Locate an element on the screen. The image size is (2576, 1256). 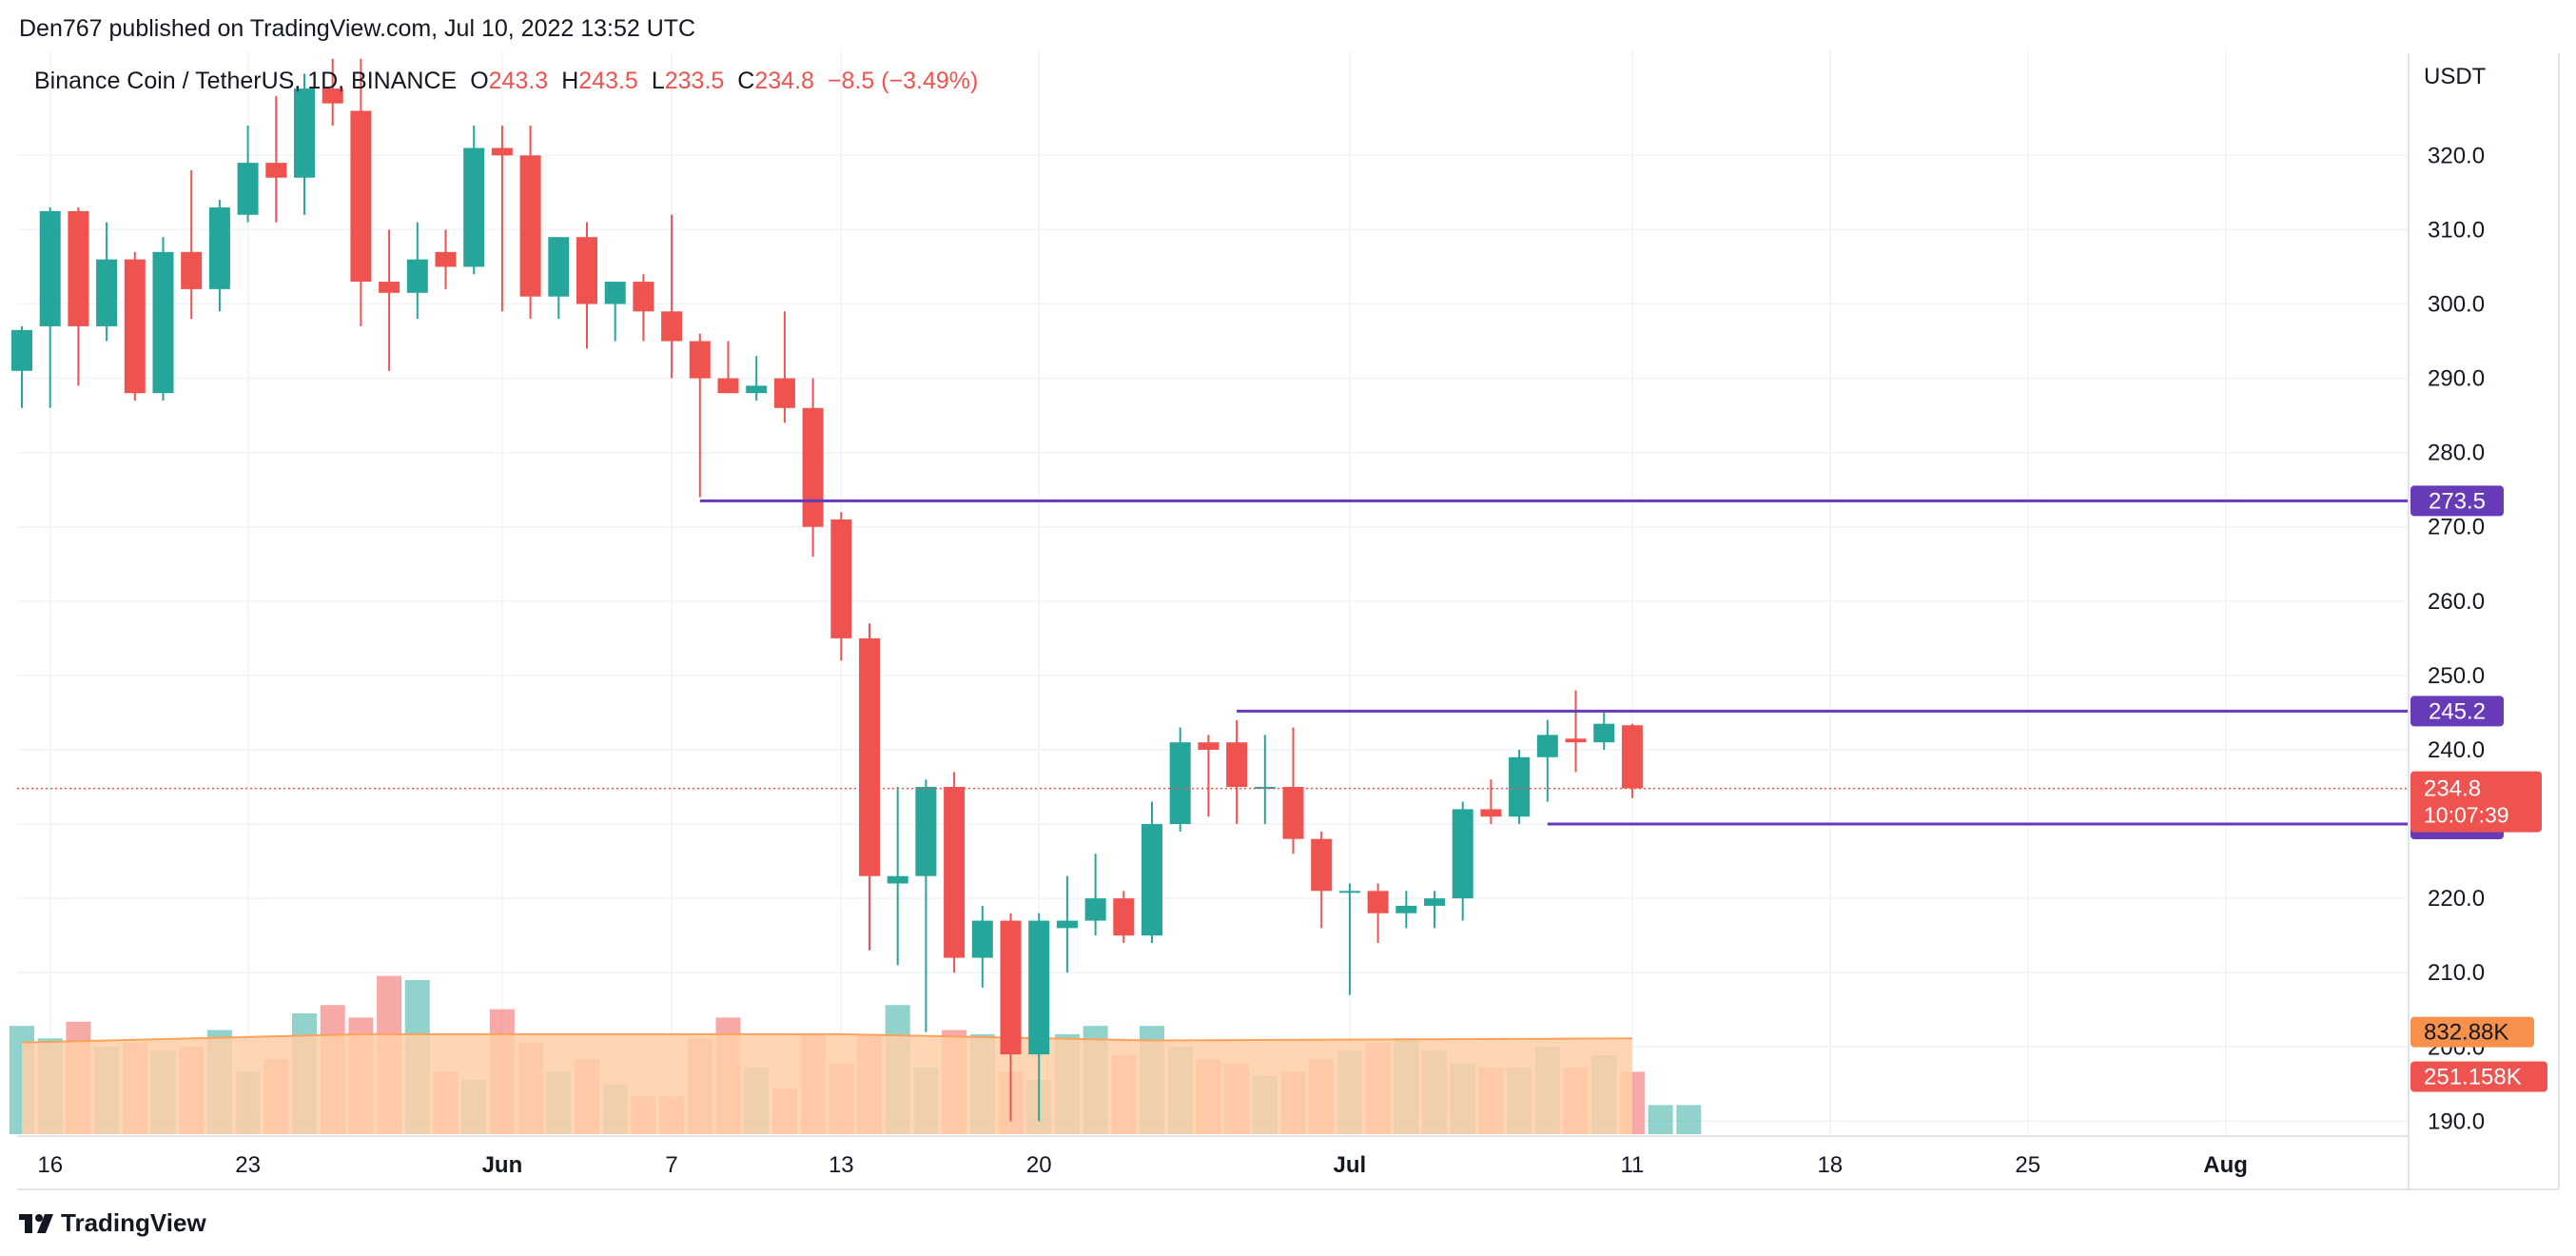
price-tick-label: 250.0 is located at coordinates (2457, 676).